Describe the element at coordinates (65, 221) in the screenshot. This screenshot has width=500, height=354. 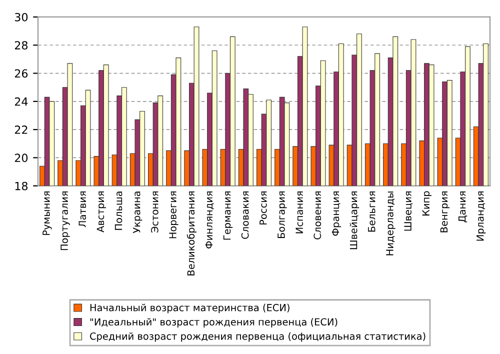
I see `x-tick-label: Португалия` at that location.